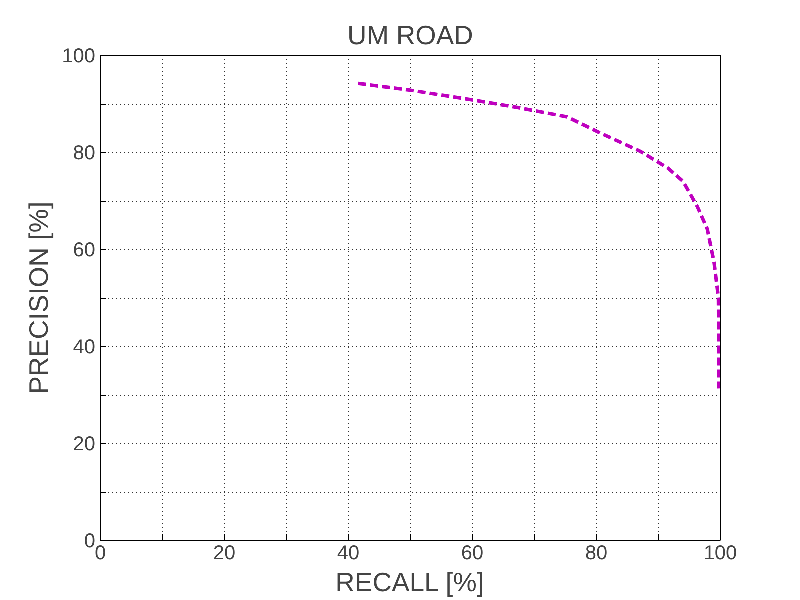 The height and width of the screenshot is (600, 800). I want to click on y-tick-label: 80, so click(84, 153).